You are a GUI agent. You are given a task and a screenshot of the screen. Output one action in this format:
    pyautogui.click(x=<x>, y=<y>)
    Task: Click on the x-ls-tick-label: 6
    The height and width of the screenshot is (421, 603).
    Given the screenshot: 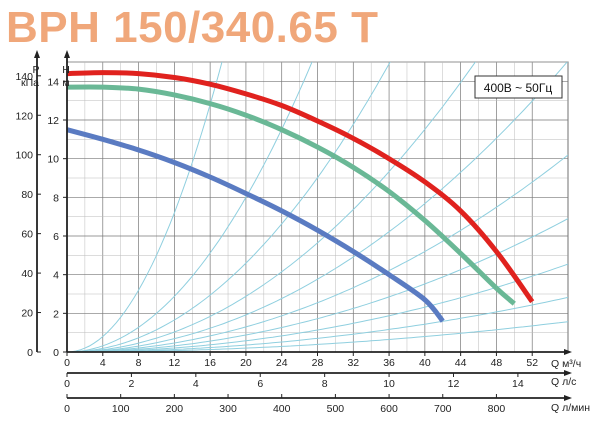 What is the action you would take?
    pyautogui.click(x=260, y=384)
    